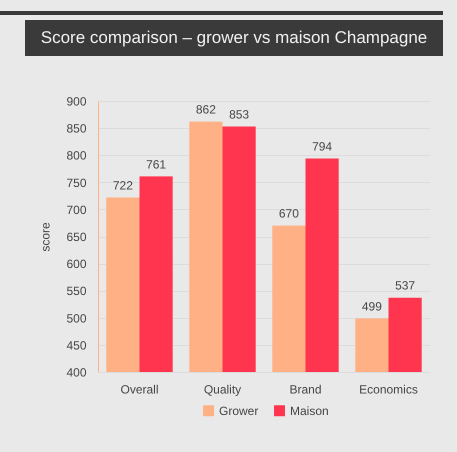  What do you see at coordinates (238, 411) in the screenshot?
I see `legend-label: Grower` at bounding box center [238, 411].